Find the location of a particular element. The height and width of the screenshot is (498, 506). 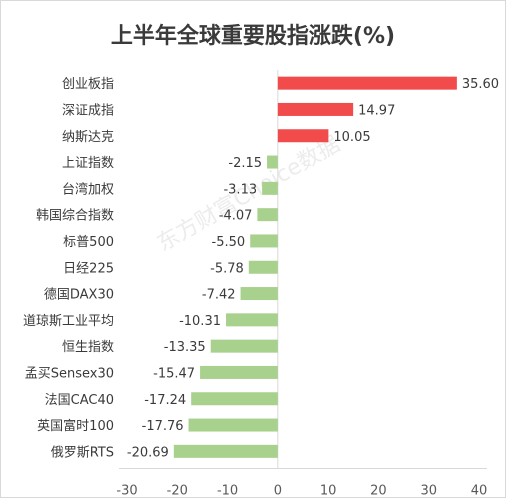

category-label: 俄罗斯RTS is located at coordinates (82, 452).